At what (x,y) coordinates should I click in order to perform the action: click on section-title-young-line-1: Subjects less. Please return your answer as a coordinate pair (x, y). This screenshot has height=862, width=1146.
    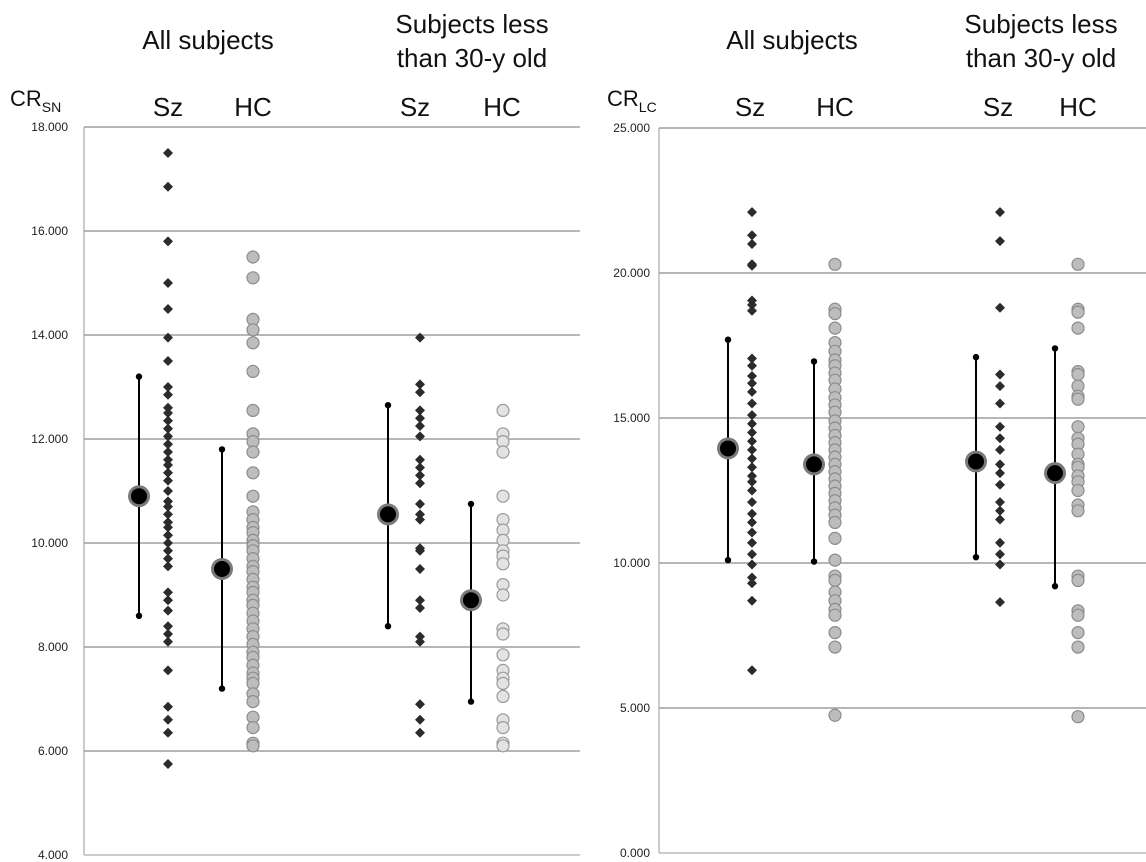
    Looking at the image, I should click on (1040, 24).